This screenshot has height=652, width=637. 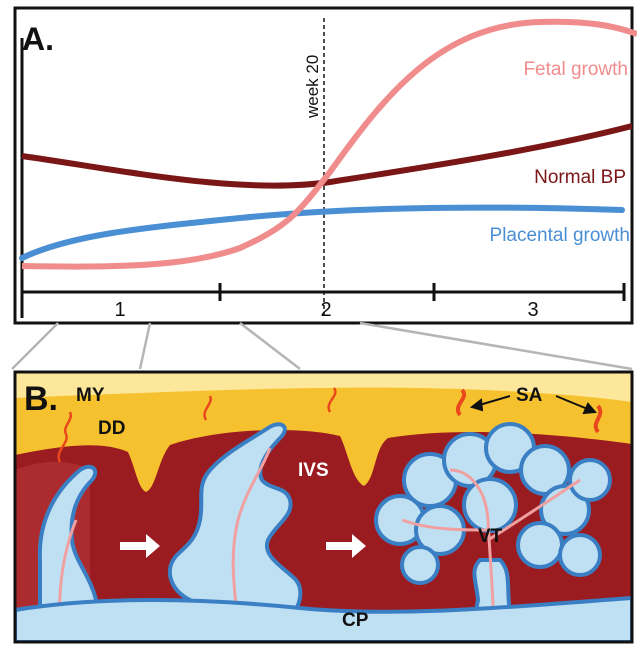 What do you see at coordinates (325, 310) in the screenshot?
I see `trimester-2-label: 2` at bounding box center [325, 310].